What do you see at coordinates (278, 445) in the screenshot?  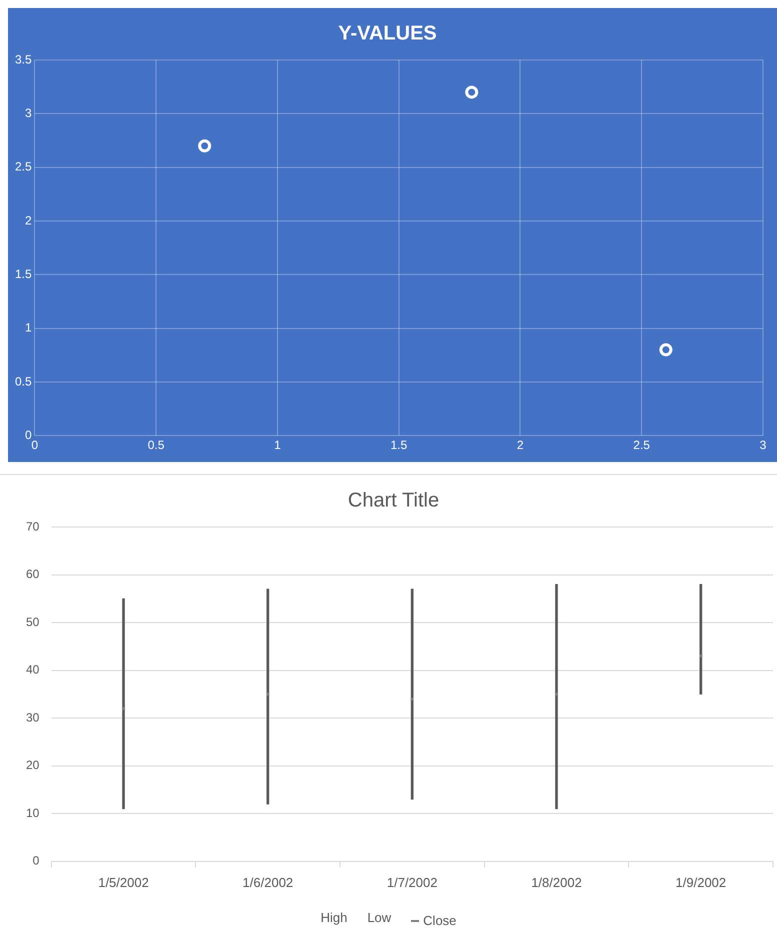 I see `x-tick-label: 1` at bounding box center [278, 445].